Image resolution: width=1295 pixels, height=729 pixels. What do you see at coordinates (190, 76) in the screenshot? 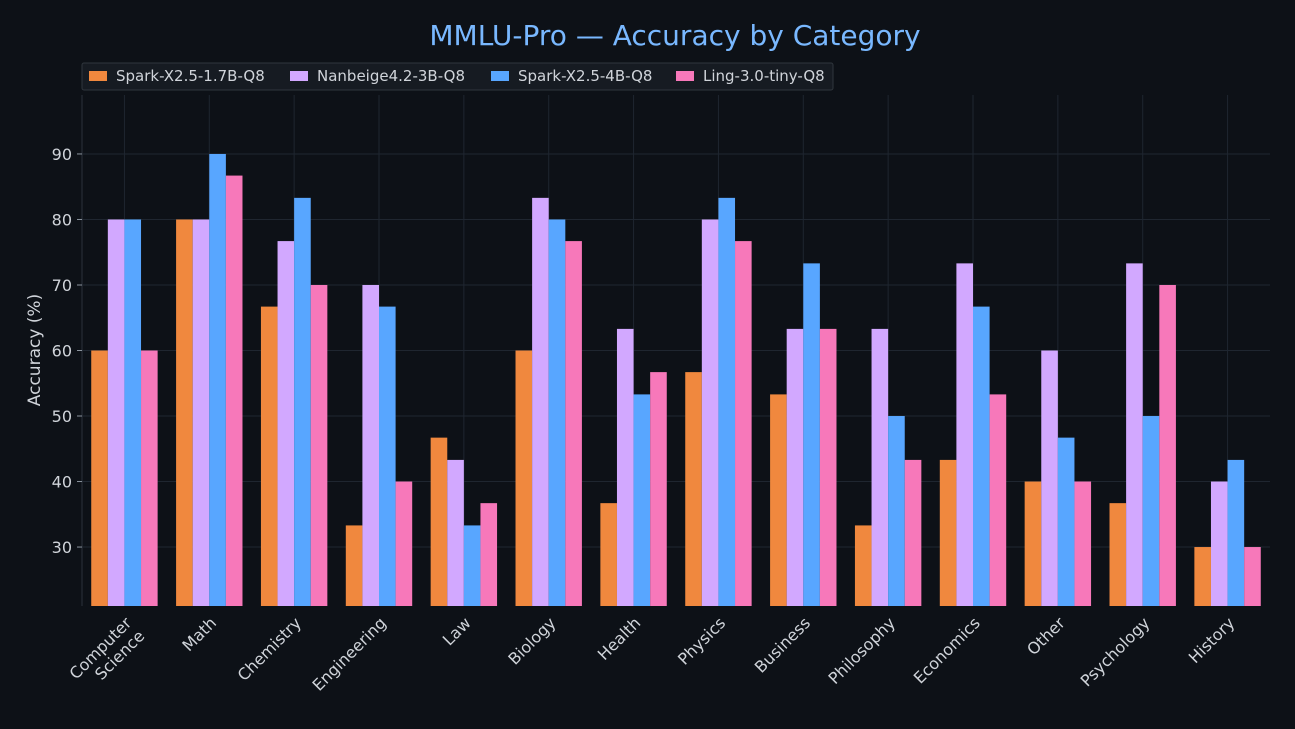
I see `legend-label: Spark-X2.5-1.7B-Q8` at bounding box center [190, 76].